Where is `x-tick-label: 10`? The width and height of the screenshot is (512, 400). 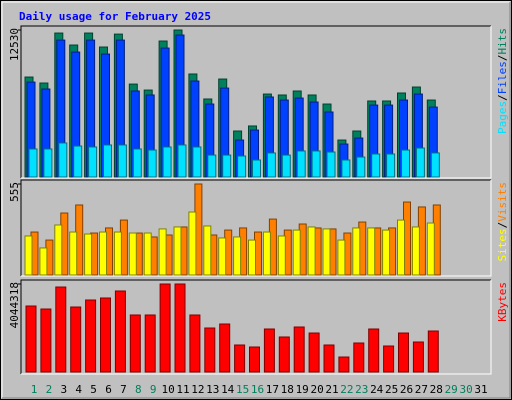
x-tick-label: 10 is located at coordinates (167, 389).